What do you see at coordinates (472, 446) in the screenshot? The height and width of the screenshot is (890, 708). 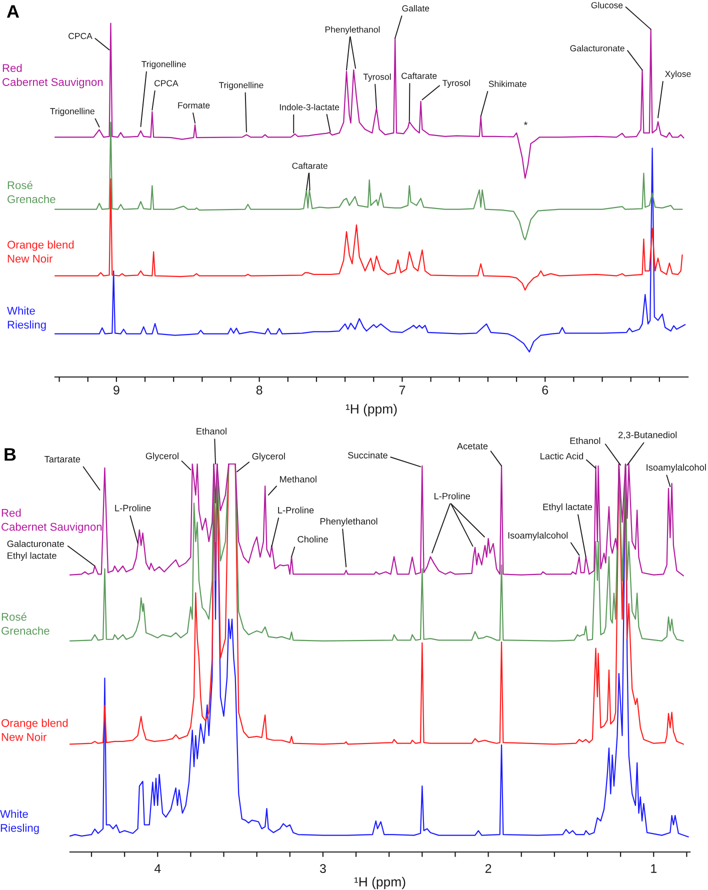 I see `annotation: Acetate` at bounding box center [472, 446].